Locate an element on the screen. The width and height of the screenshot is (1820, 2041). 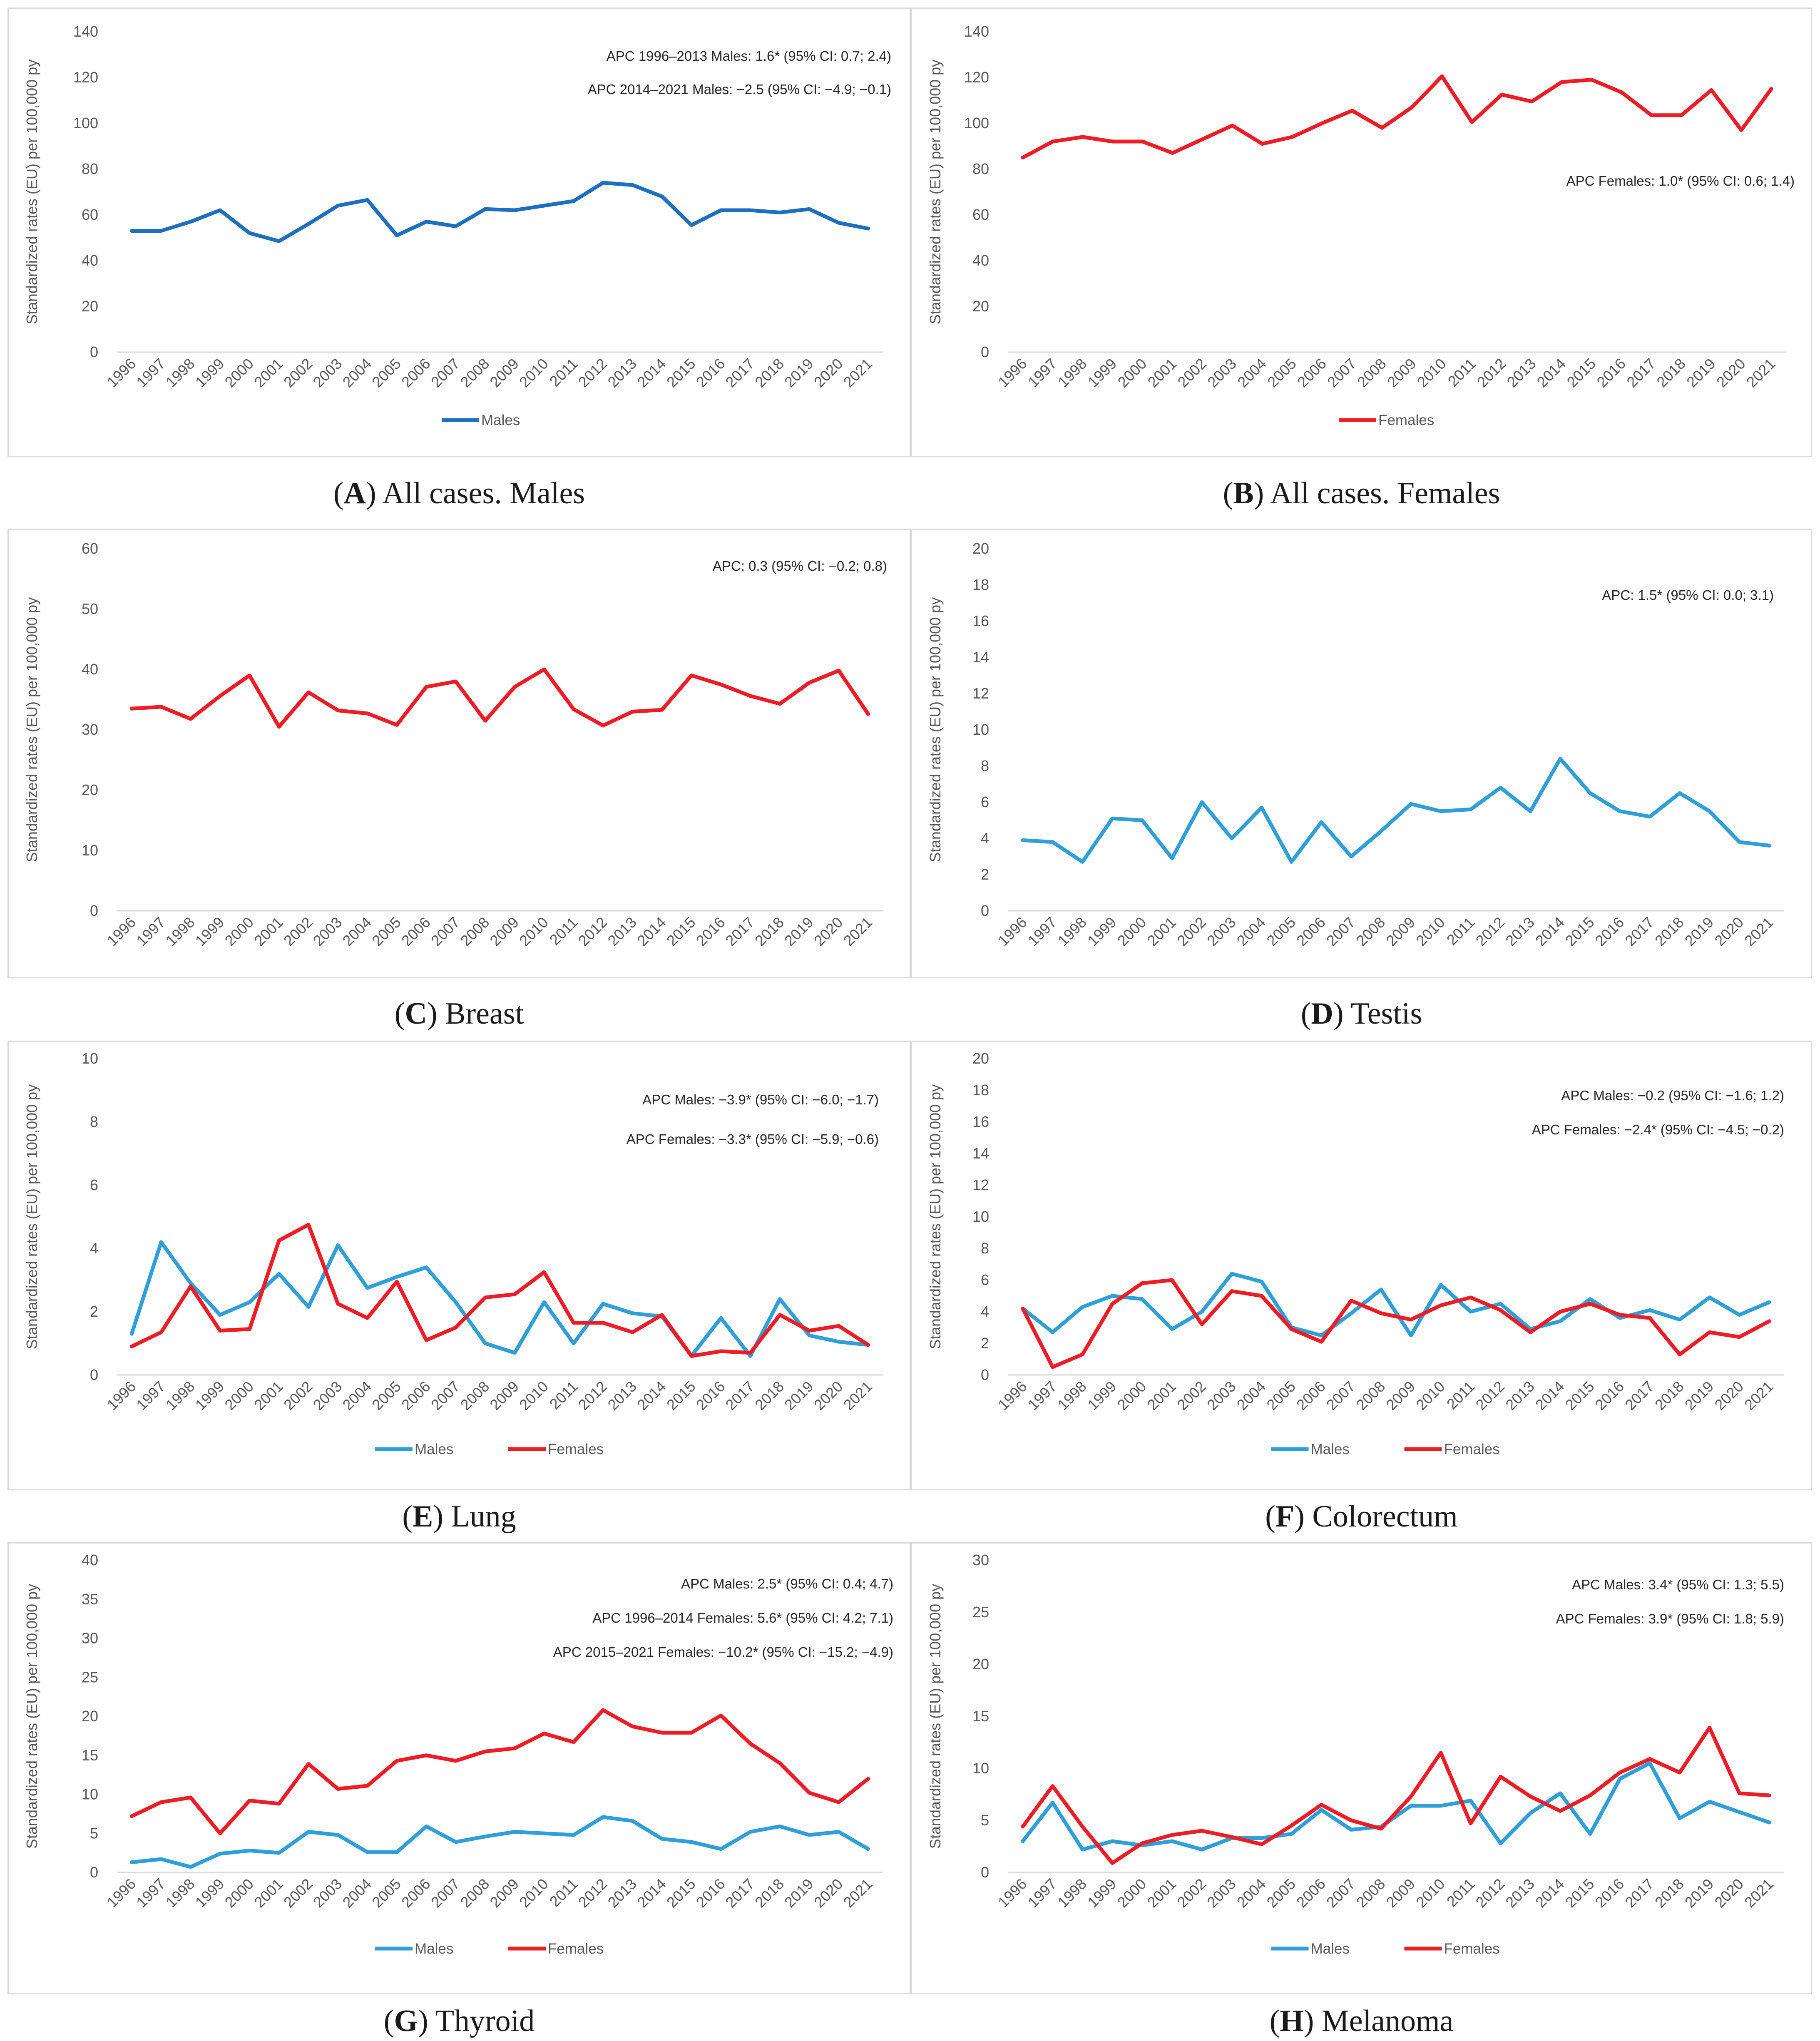
x-tick-label-d: 2000 is located at coordinates (1132, 932).